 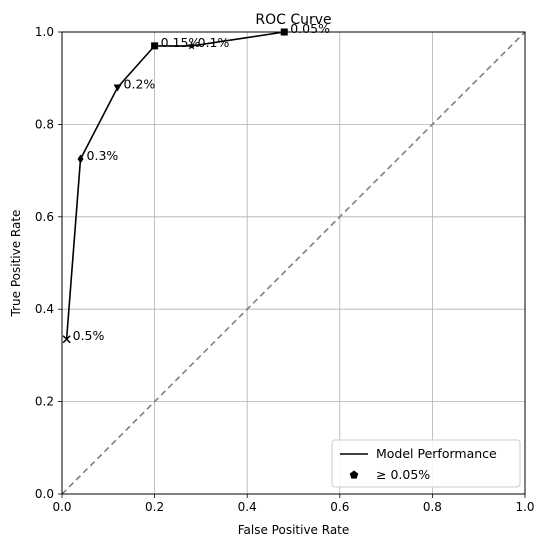 What do you see at coordinates (16, 264) in the screenshot?
I see `y-axis-title: True Positive Rate` at bounding box center [16, 264].